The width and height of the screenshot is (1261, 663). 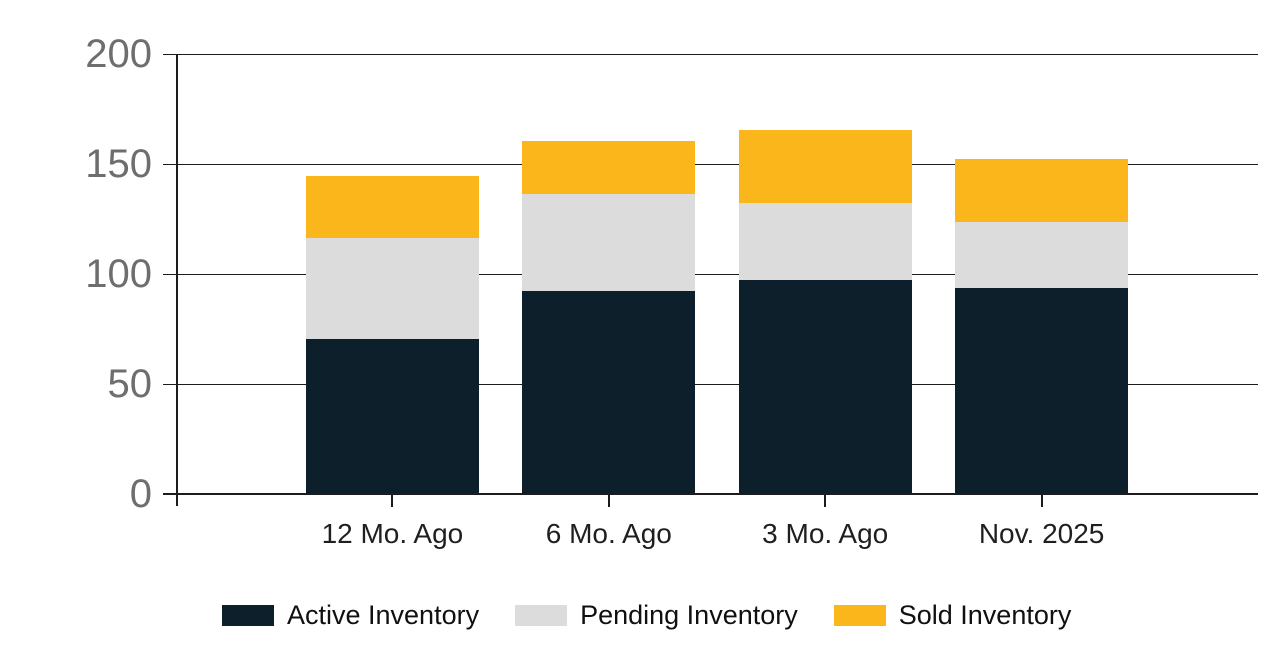 I want to click on bar-12-mo-ago, so click(x=392, y=334).